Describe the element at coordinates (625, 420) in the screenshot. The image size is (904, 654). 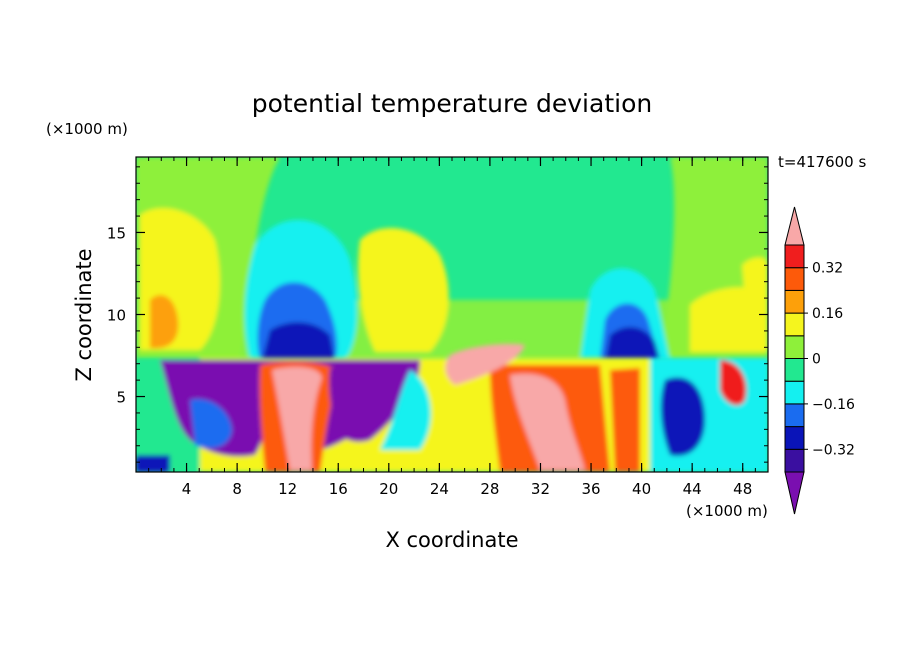
I see `orange-right` at that location.